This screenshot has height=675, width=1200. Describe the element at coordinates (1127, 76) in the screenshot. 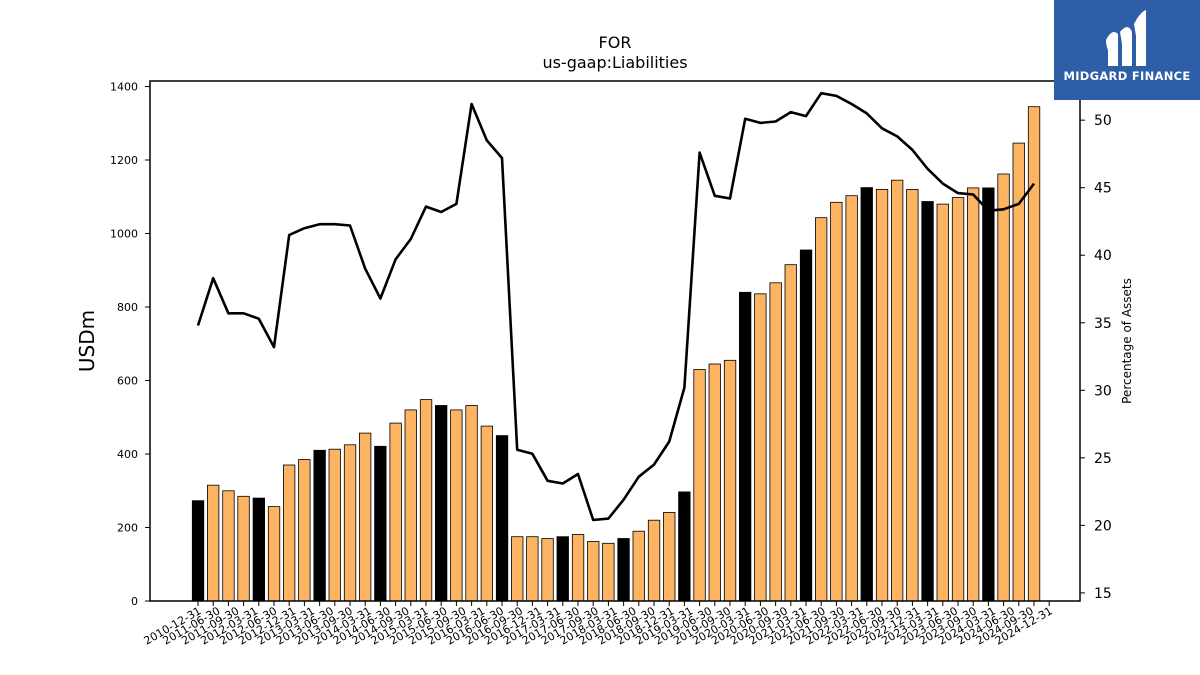

I see `brand-name: MIDGARD FINANCE` at that location.